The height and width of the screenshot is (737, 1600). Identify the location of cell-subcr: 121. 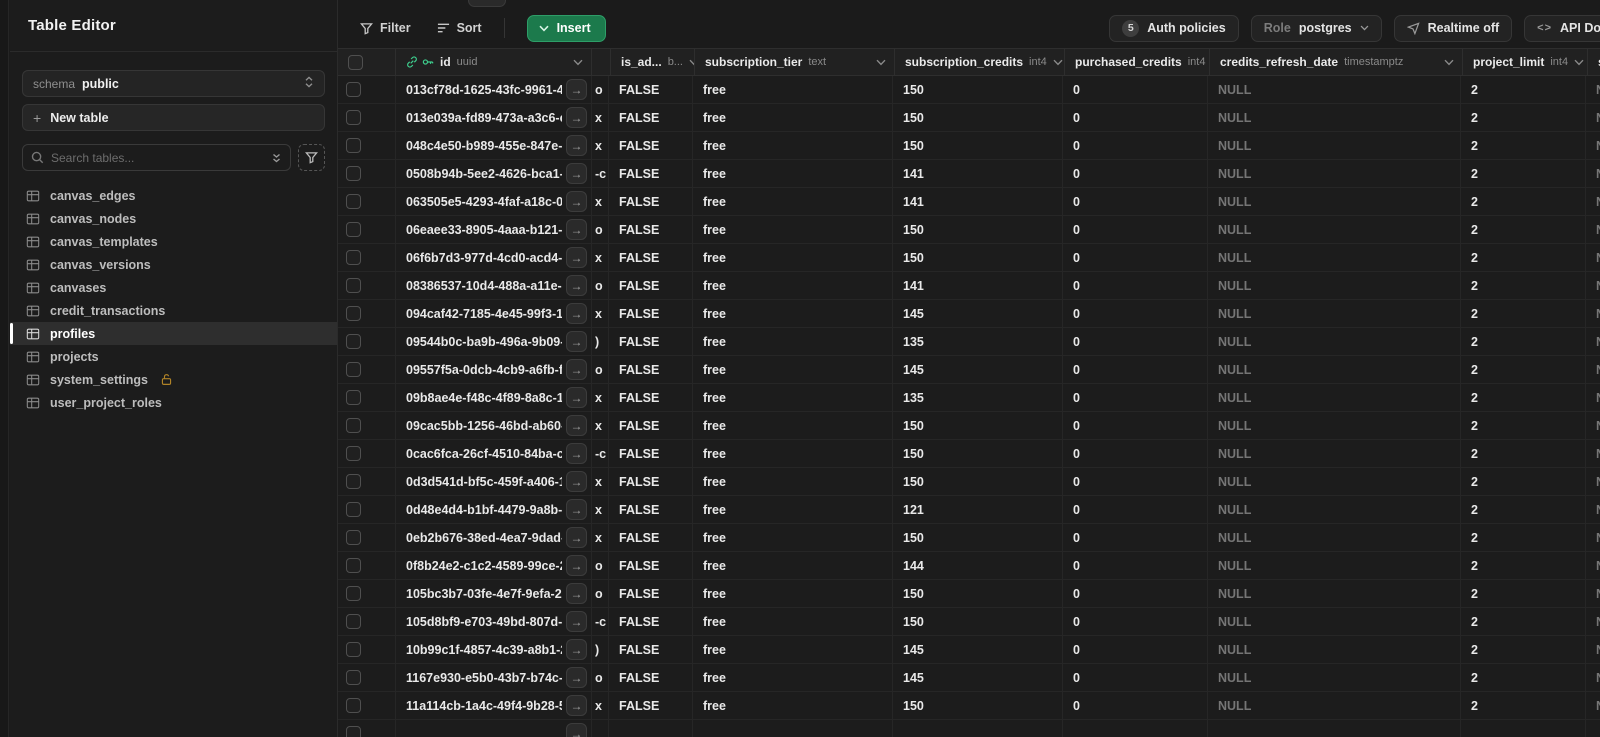
(978, 509).